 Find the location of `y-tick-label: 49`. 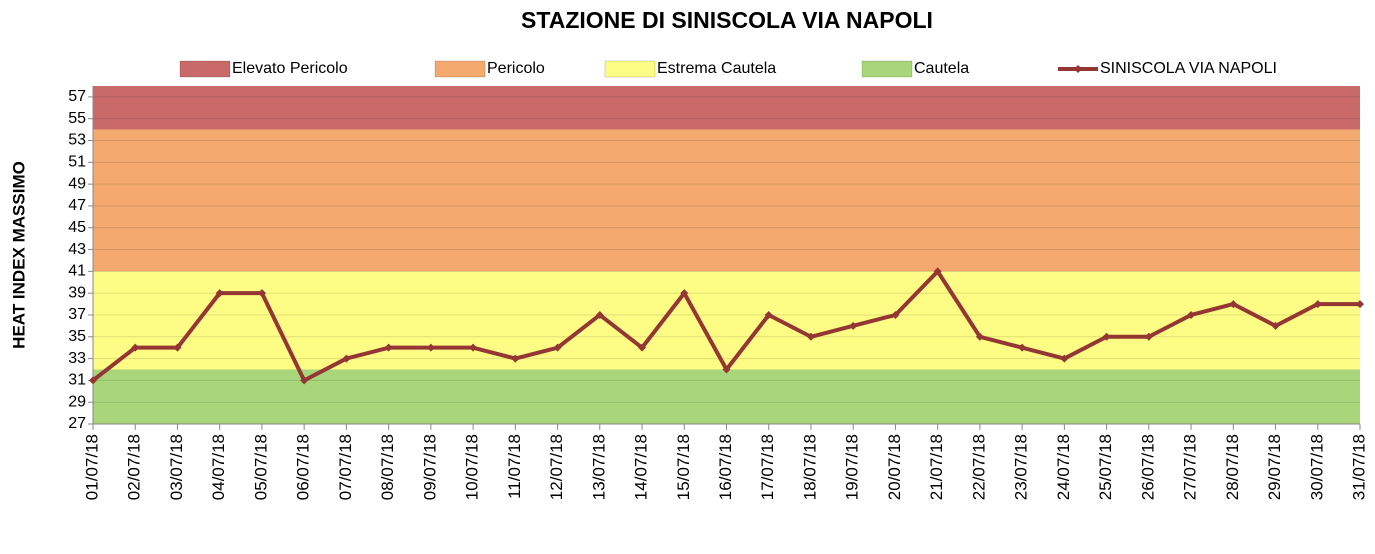

y-tick-label: 49 is located at coordinates (77, 183).